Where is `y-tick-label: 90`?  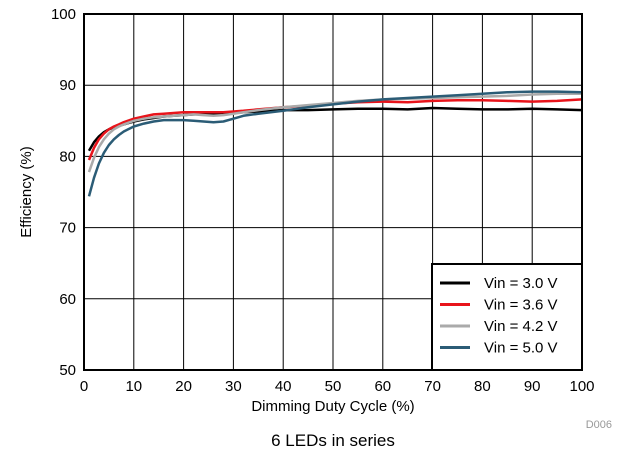 y-tick-label: 90 is located at coordinates (67, 85).